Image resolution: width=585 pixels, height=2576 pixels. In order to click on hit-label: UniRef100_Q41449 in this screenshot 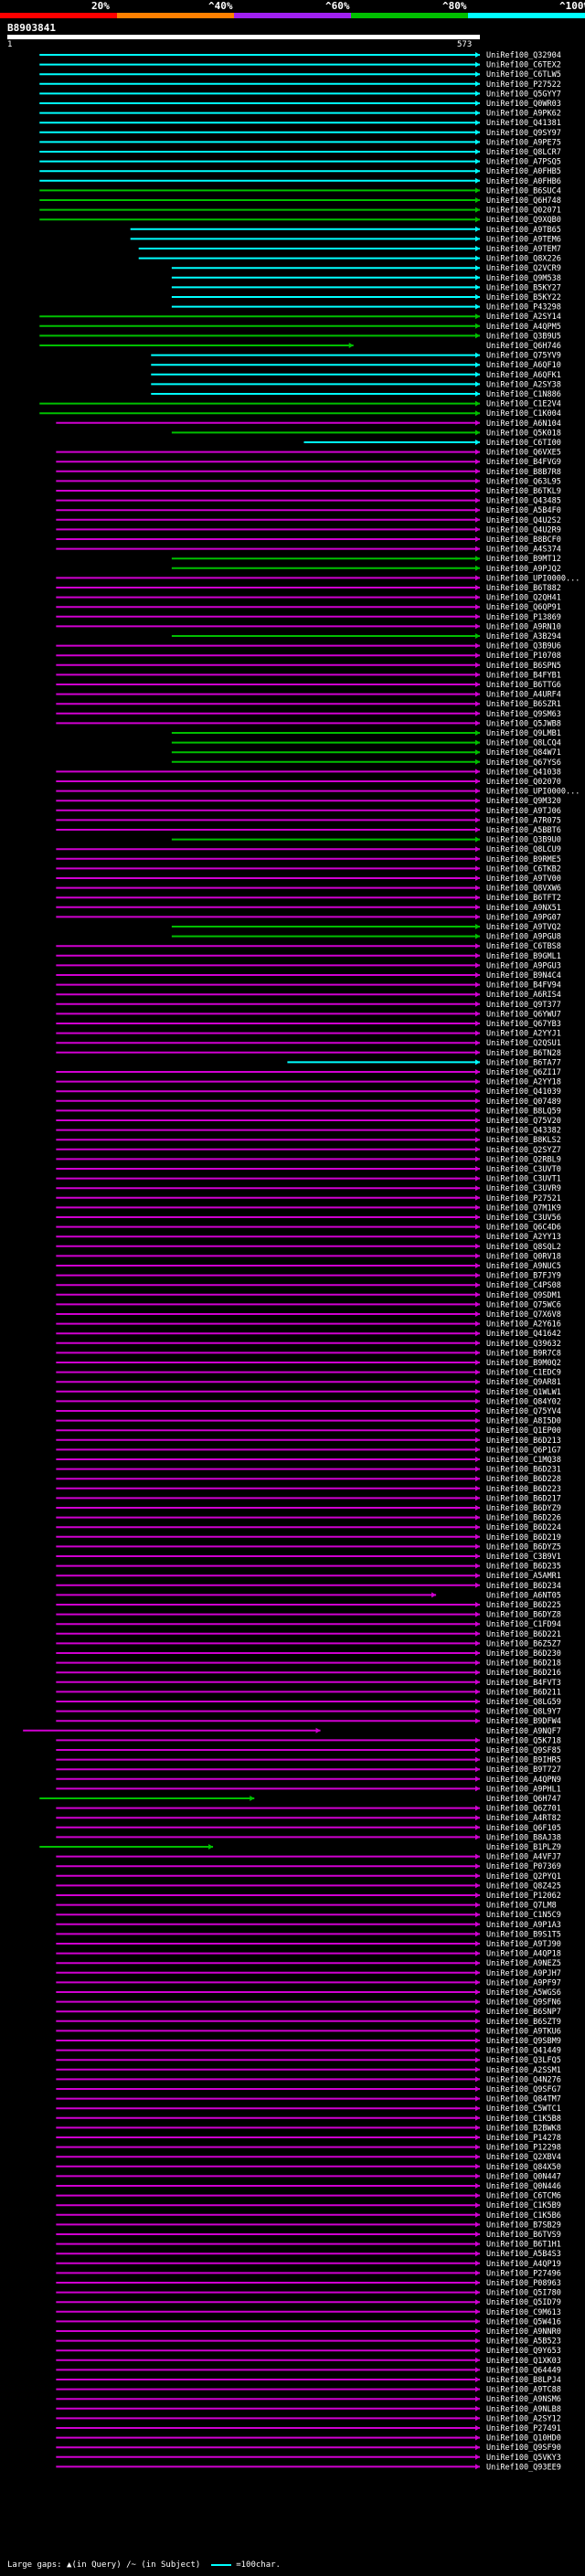, I will do `click(523, 2051)`.